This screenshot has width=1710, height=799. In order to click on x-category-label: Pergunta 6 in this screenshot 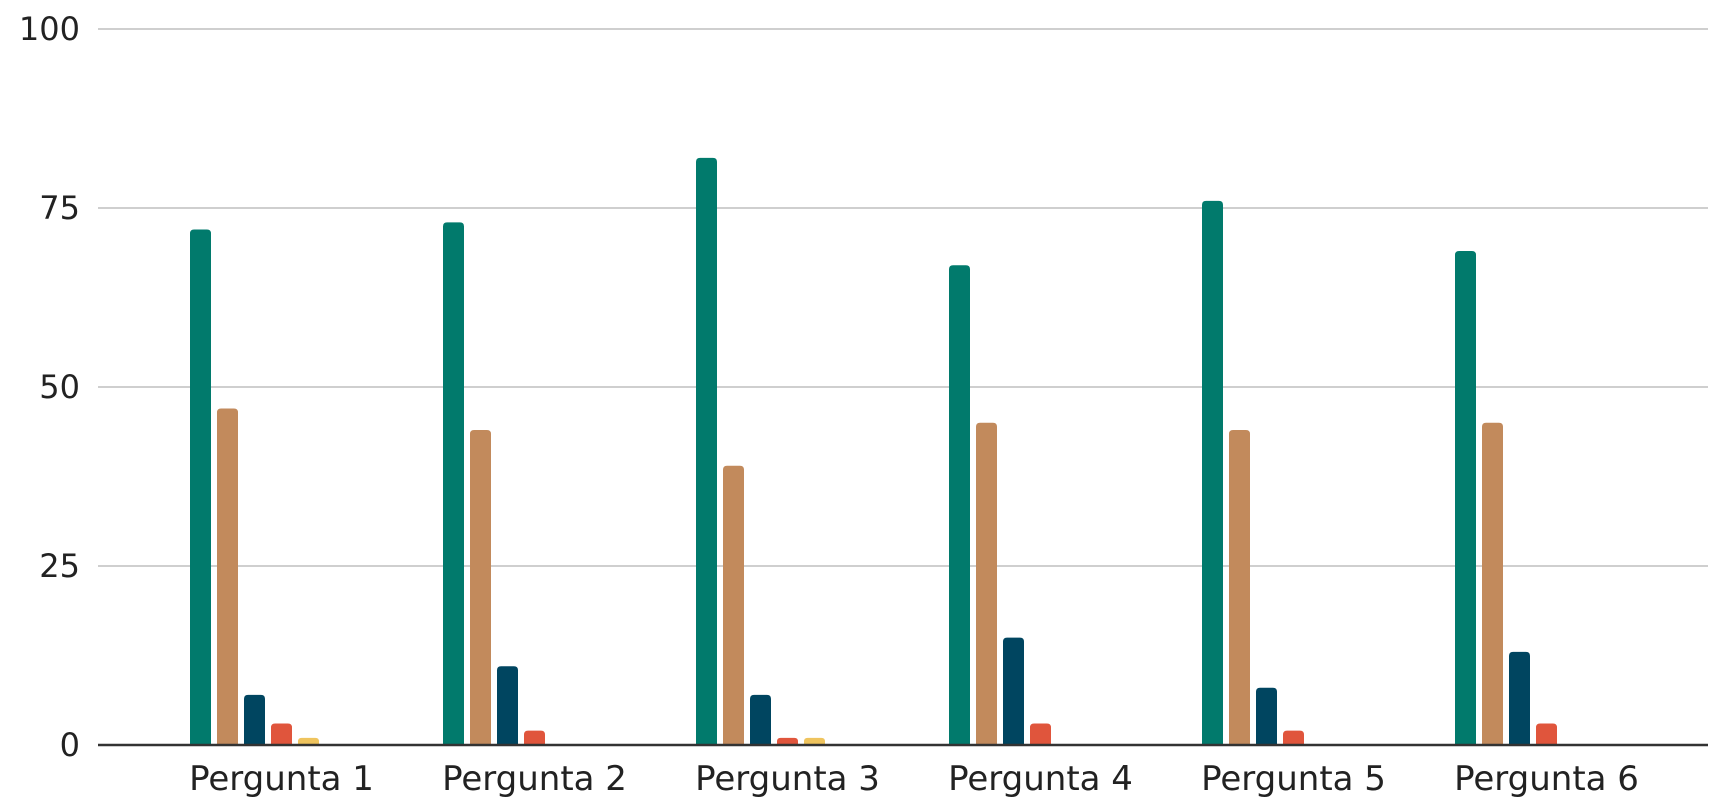, I will do `click(1546, 779)`.